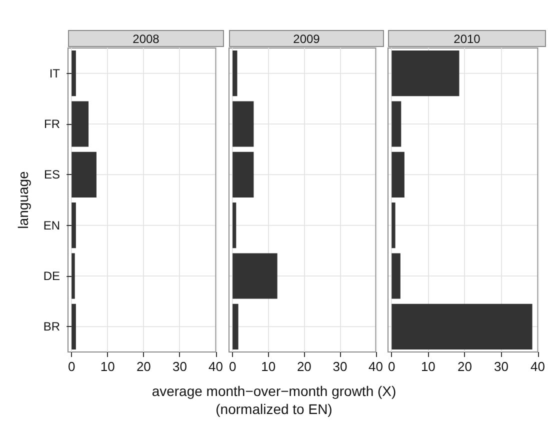  What do you see at coordinates (51, 327) in the screenshot?
I see `y-tick-label: BR` at bounding box center [51, 327].